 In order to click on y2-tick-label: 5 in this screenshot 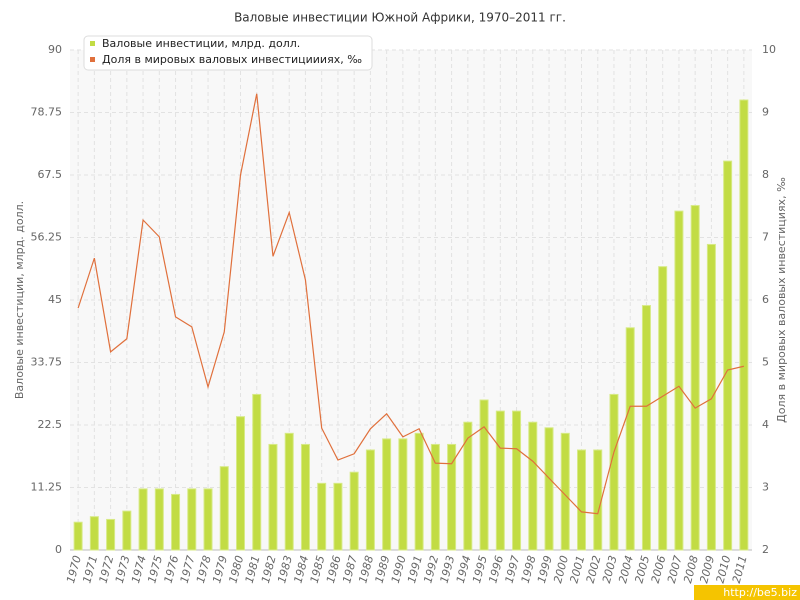, I will do `click(765, 362)`.